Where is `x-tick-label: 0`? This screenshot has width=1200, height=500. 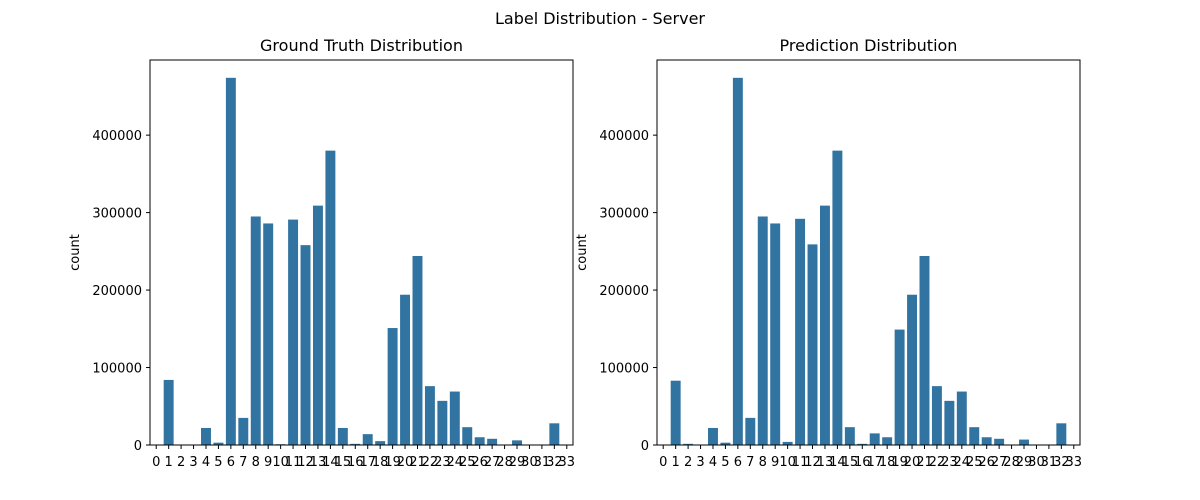 x-tick-label: 0 is located at coordinates (663, 462).